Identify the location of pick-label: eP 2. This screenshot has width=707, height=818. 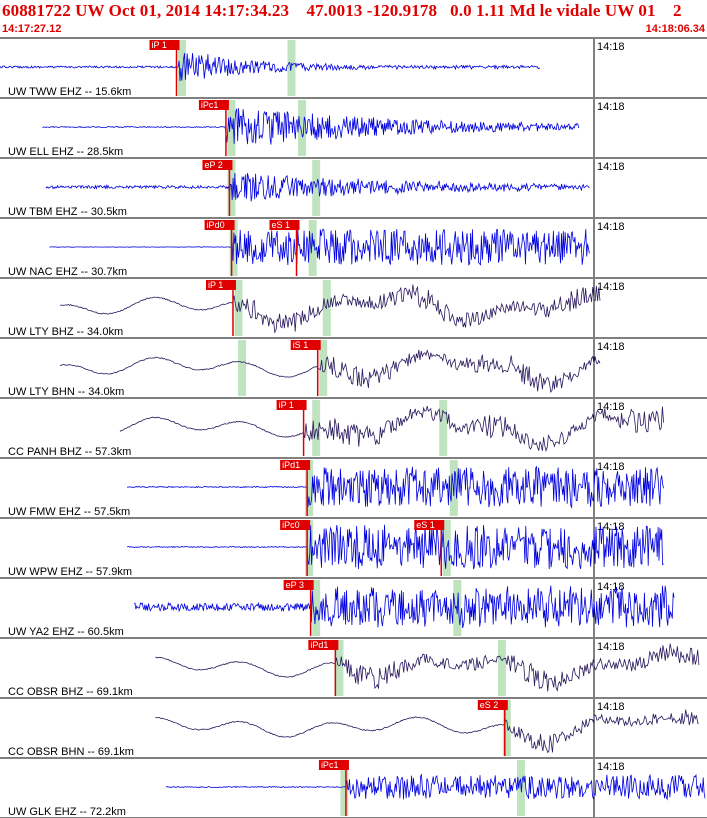
(213, 165).